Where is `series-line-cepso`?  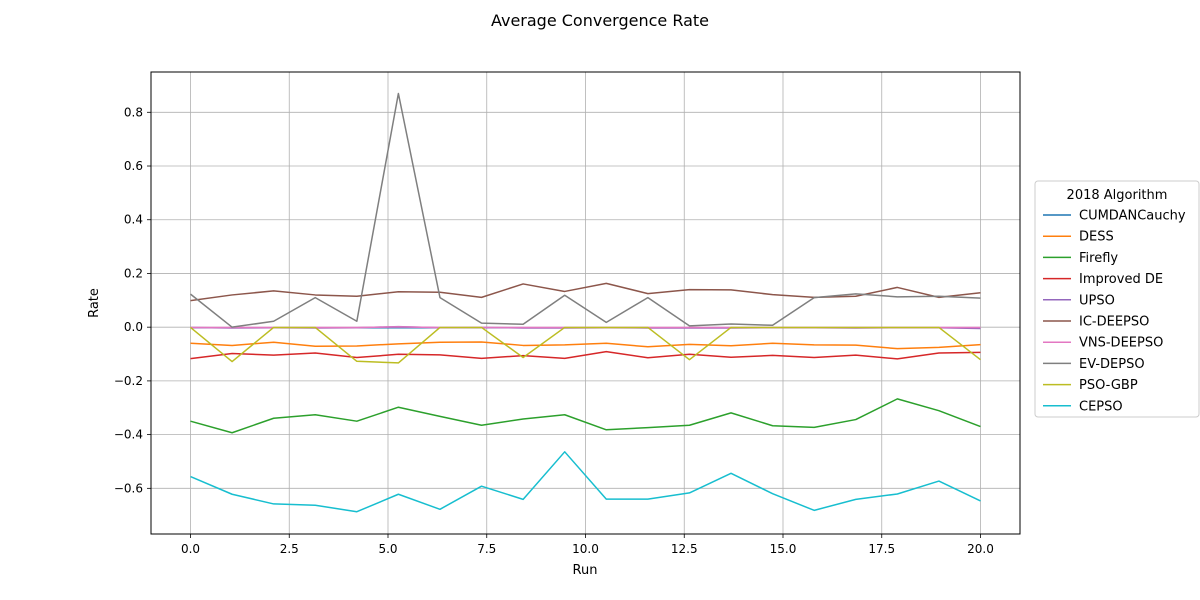 series-line-cepso is located at coordinates (585, 482).